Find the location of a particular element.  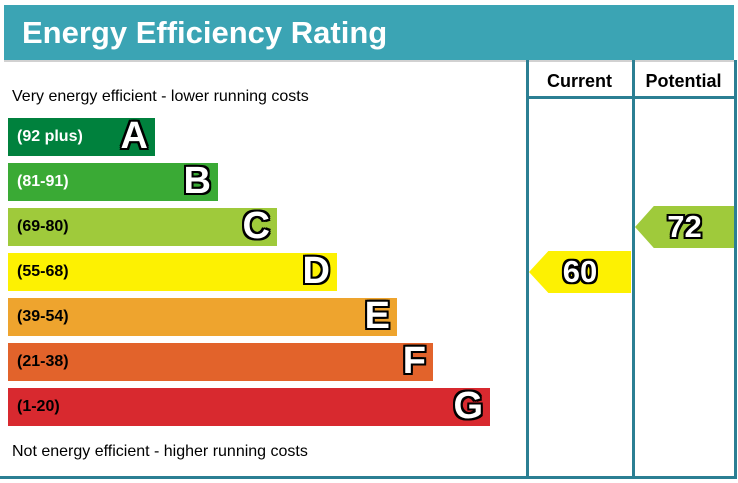

current-rating-value: 60 is located at coordinates (580, 271).